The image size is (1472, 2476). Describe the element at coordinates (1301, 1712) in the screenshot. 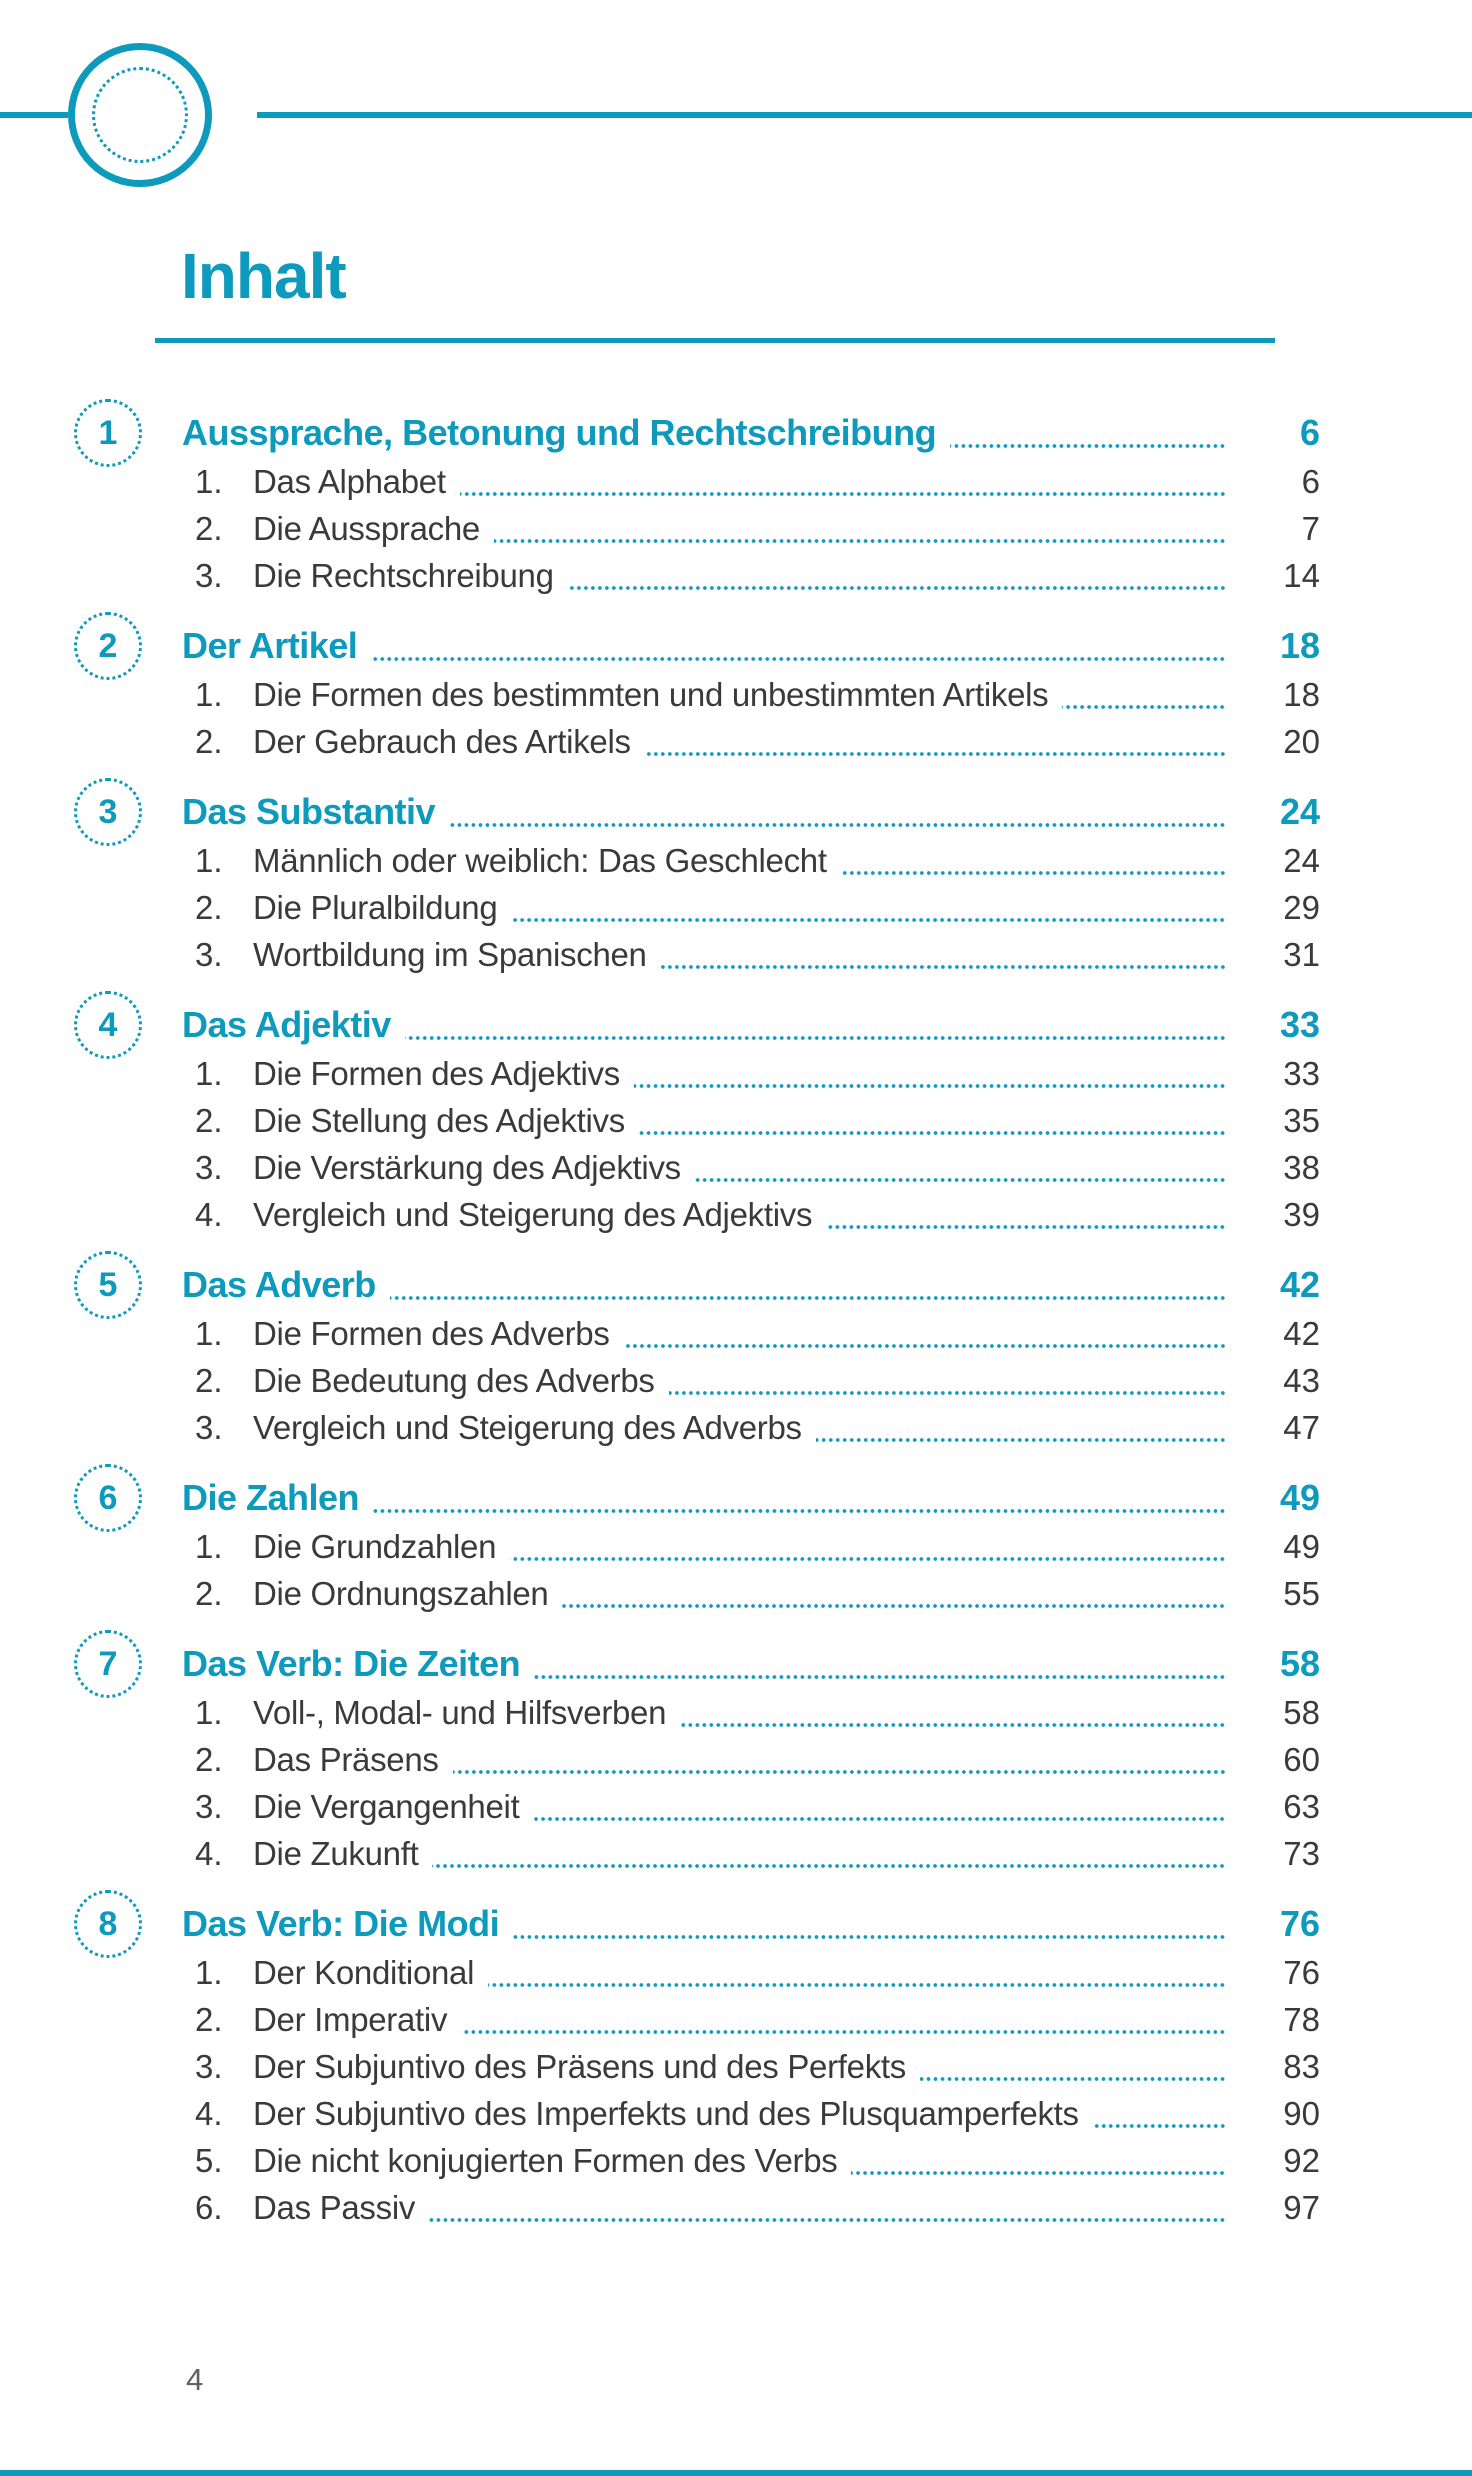

I see `item-page-number: 58` at that location.